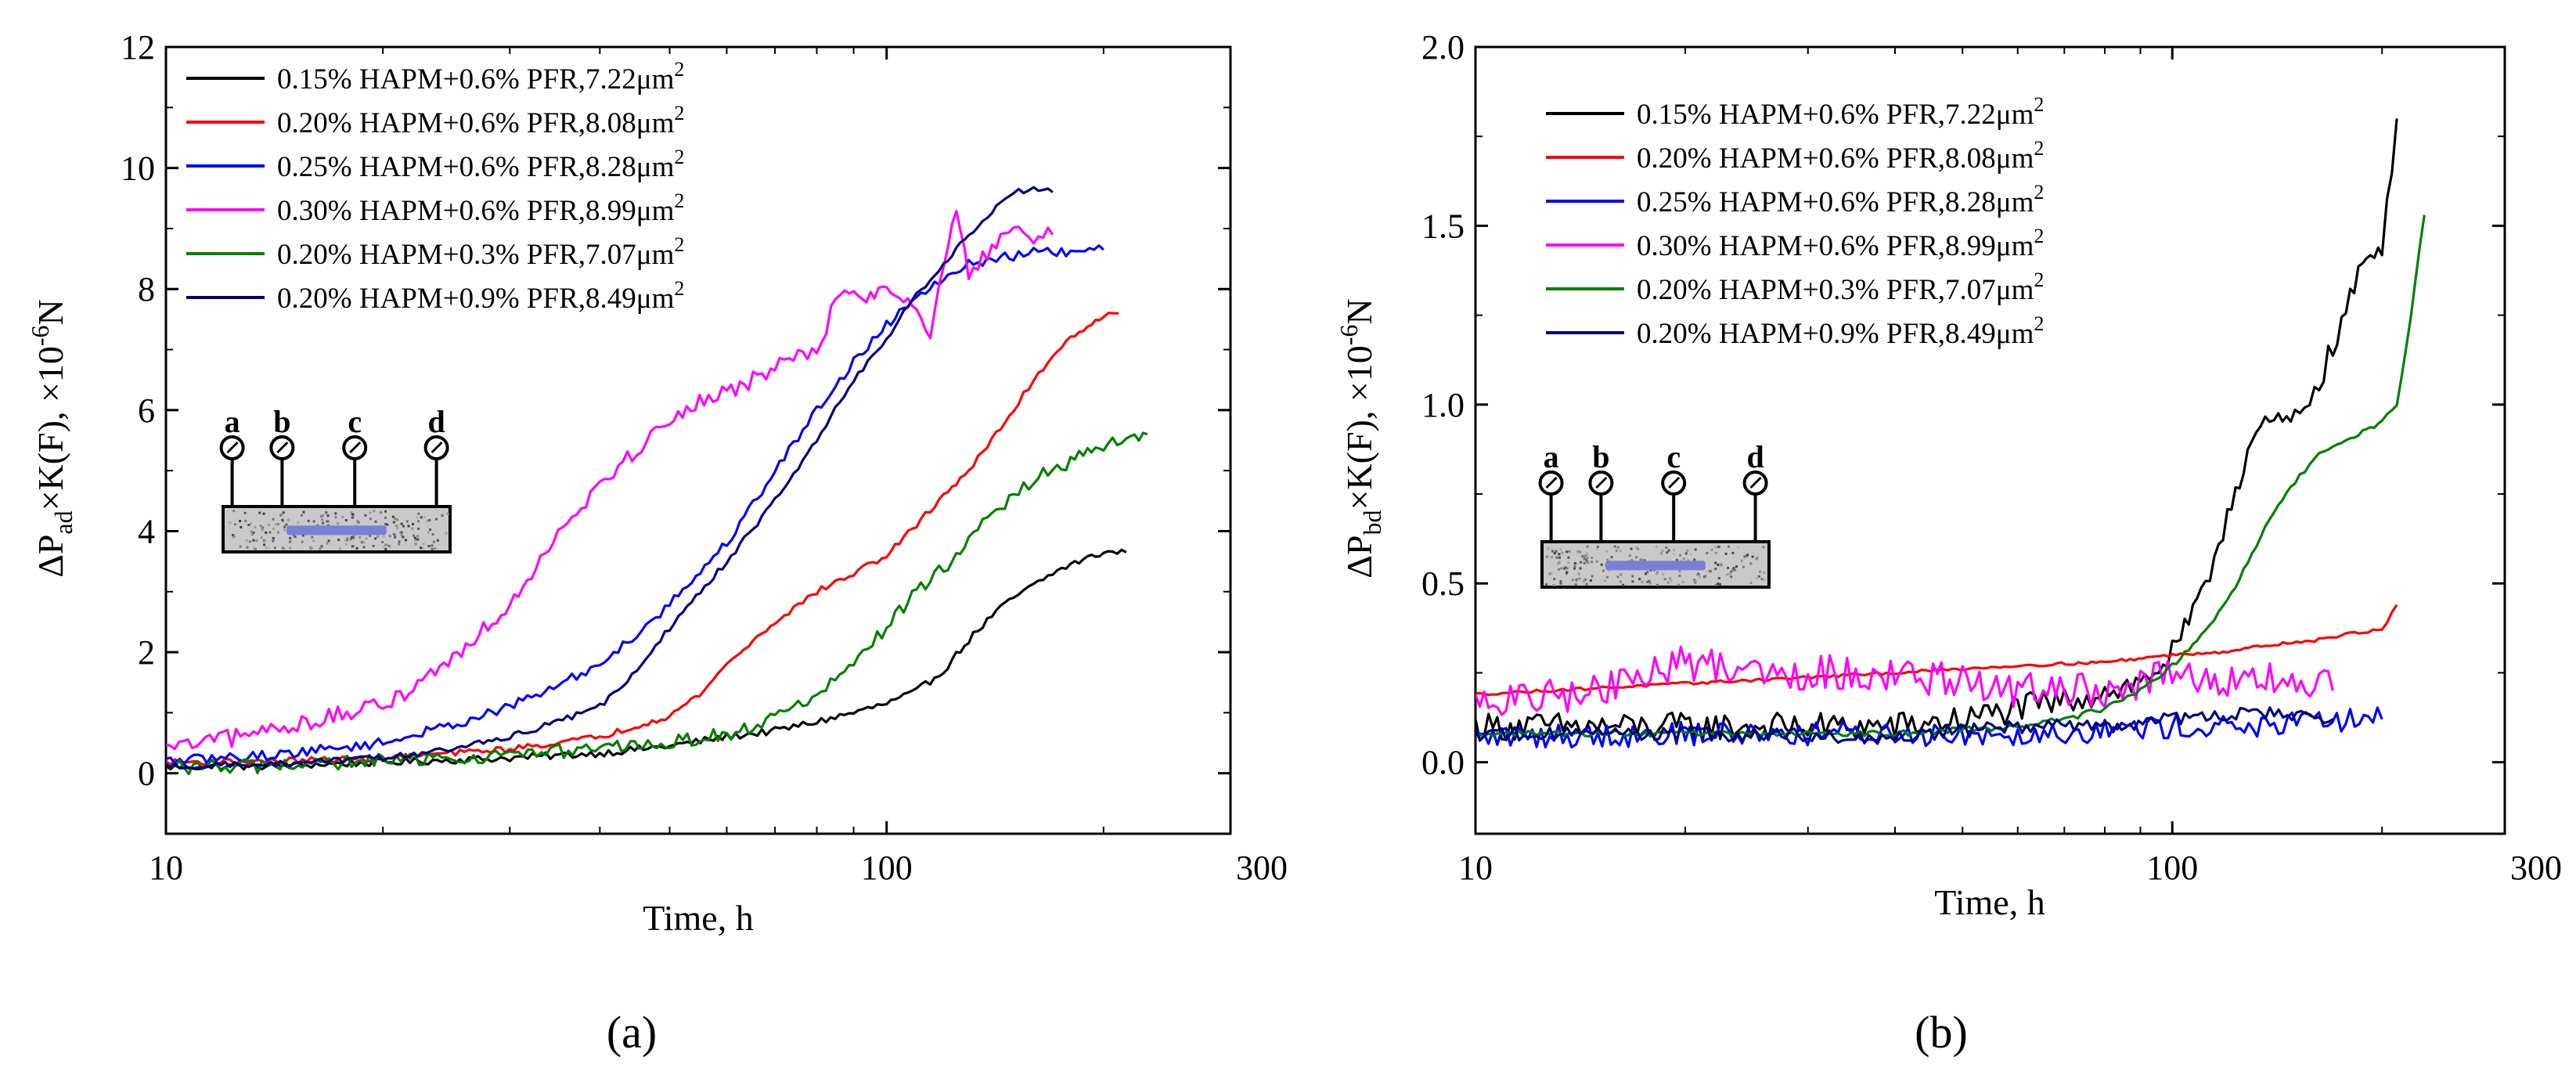  I want to click on y-tick-label: 8, so click(146, 289).